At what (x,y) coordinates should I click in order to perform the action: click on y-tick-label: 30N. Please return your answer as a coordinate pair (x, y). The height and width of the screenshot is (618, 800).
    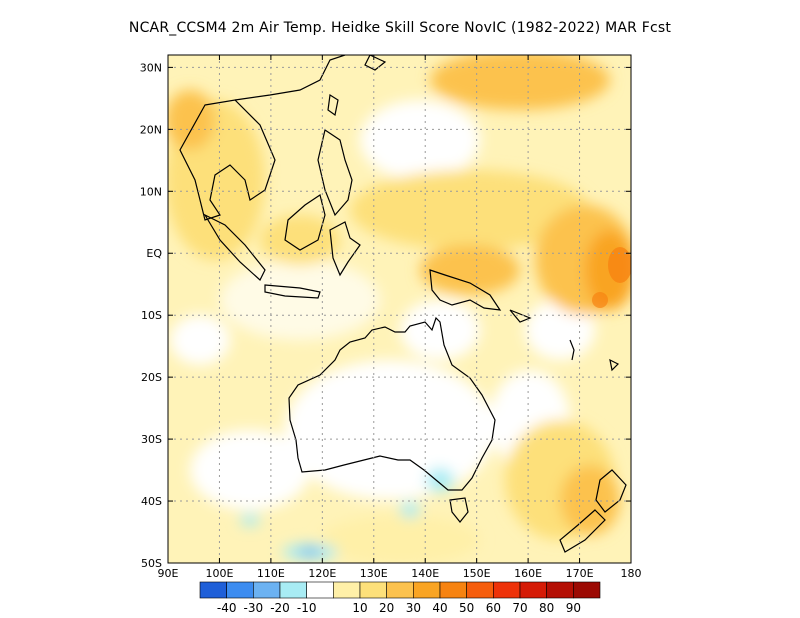
    Looking at the image, I should click on (151, 67).